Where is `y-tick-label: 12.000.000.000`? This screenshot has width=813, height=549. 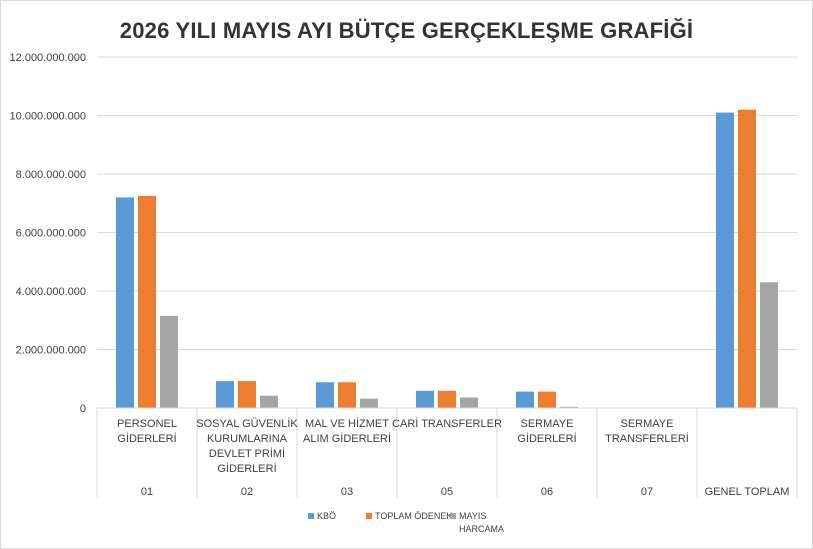 y-tick-label: 12.000.000.000 is located at coordinates (48, 58).